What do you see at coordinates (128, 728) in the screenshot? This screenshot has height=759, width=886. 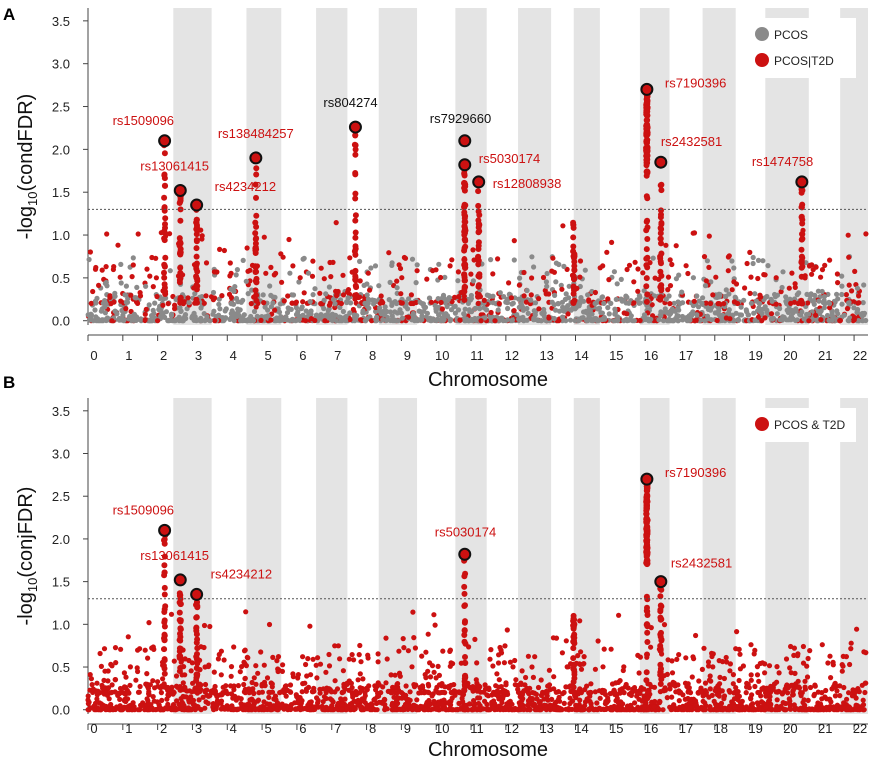 I see `x-tick-label: 1` at bounding box center [128, 728].